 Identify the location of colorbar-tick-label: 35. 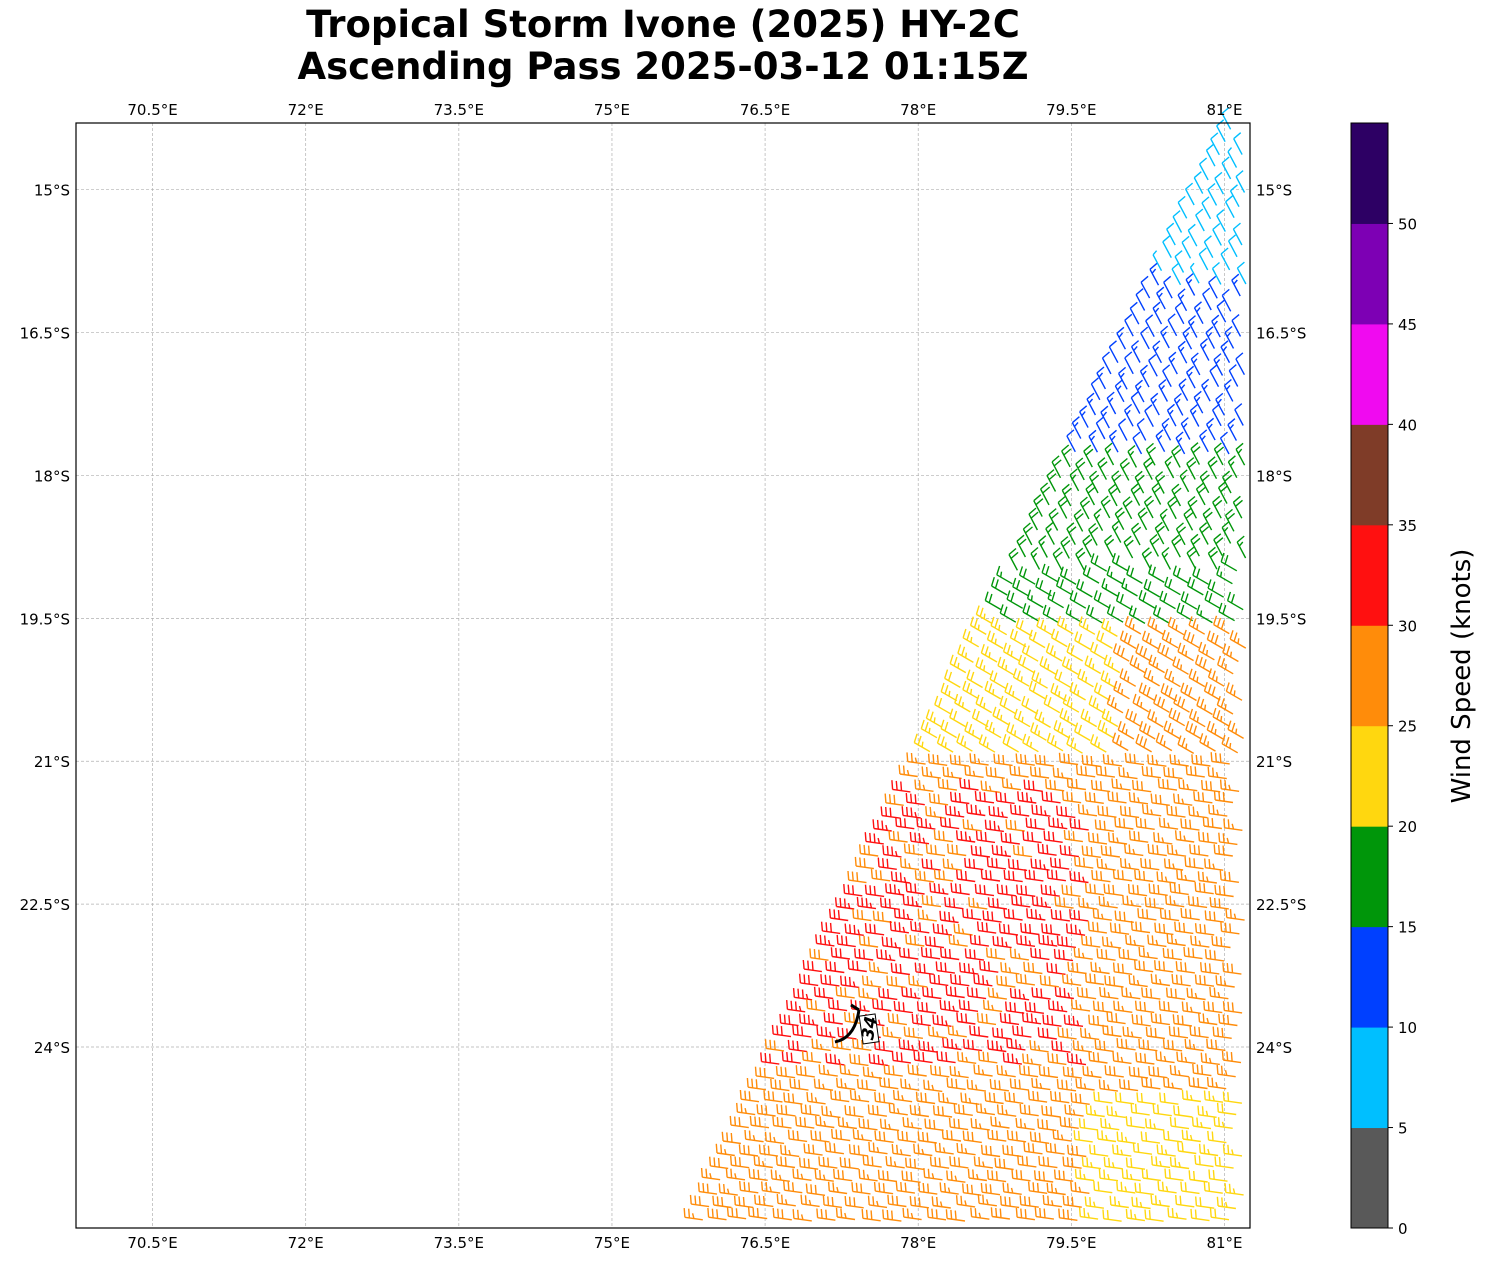
(1407, 526).